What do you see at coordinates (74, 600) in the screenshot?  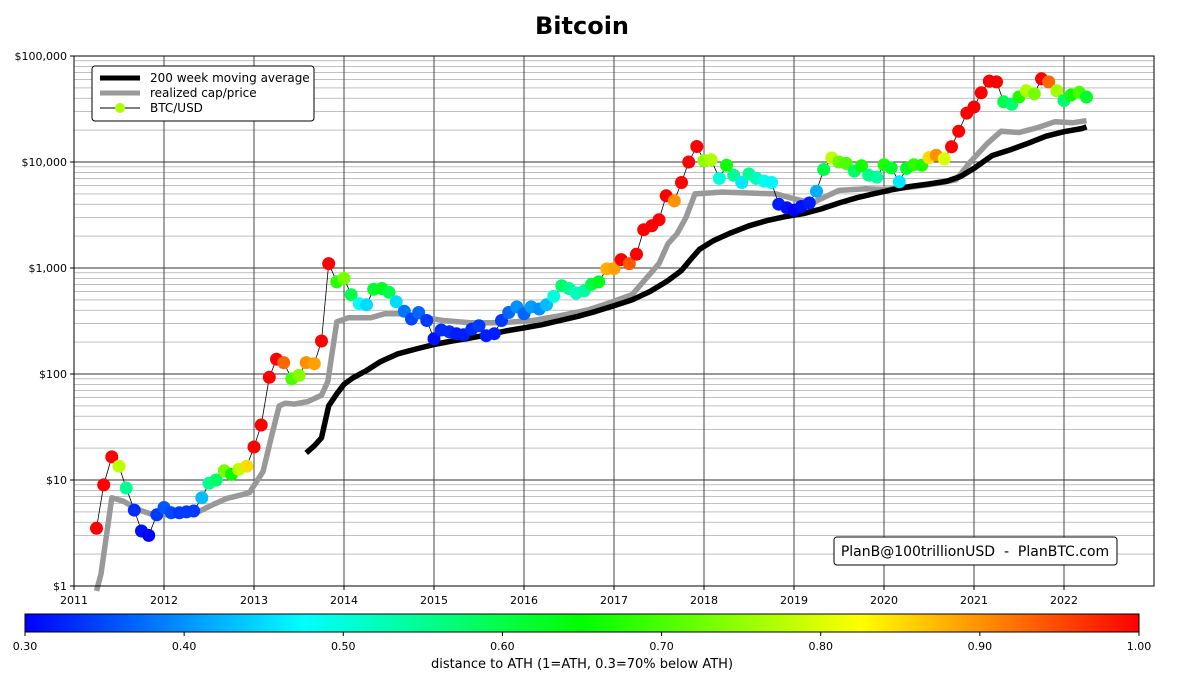 I see `x-tick-label: 2011` at bounding box center [74, 600].